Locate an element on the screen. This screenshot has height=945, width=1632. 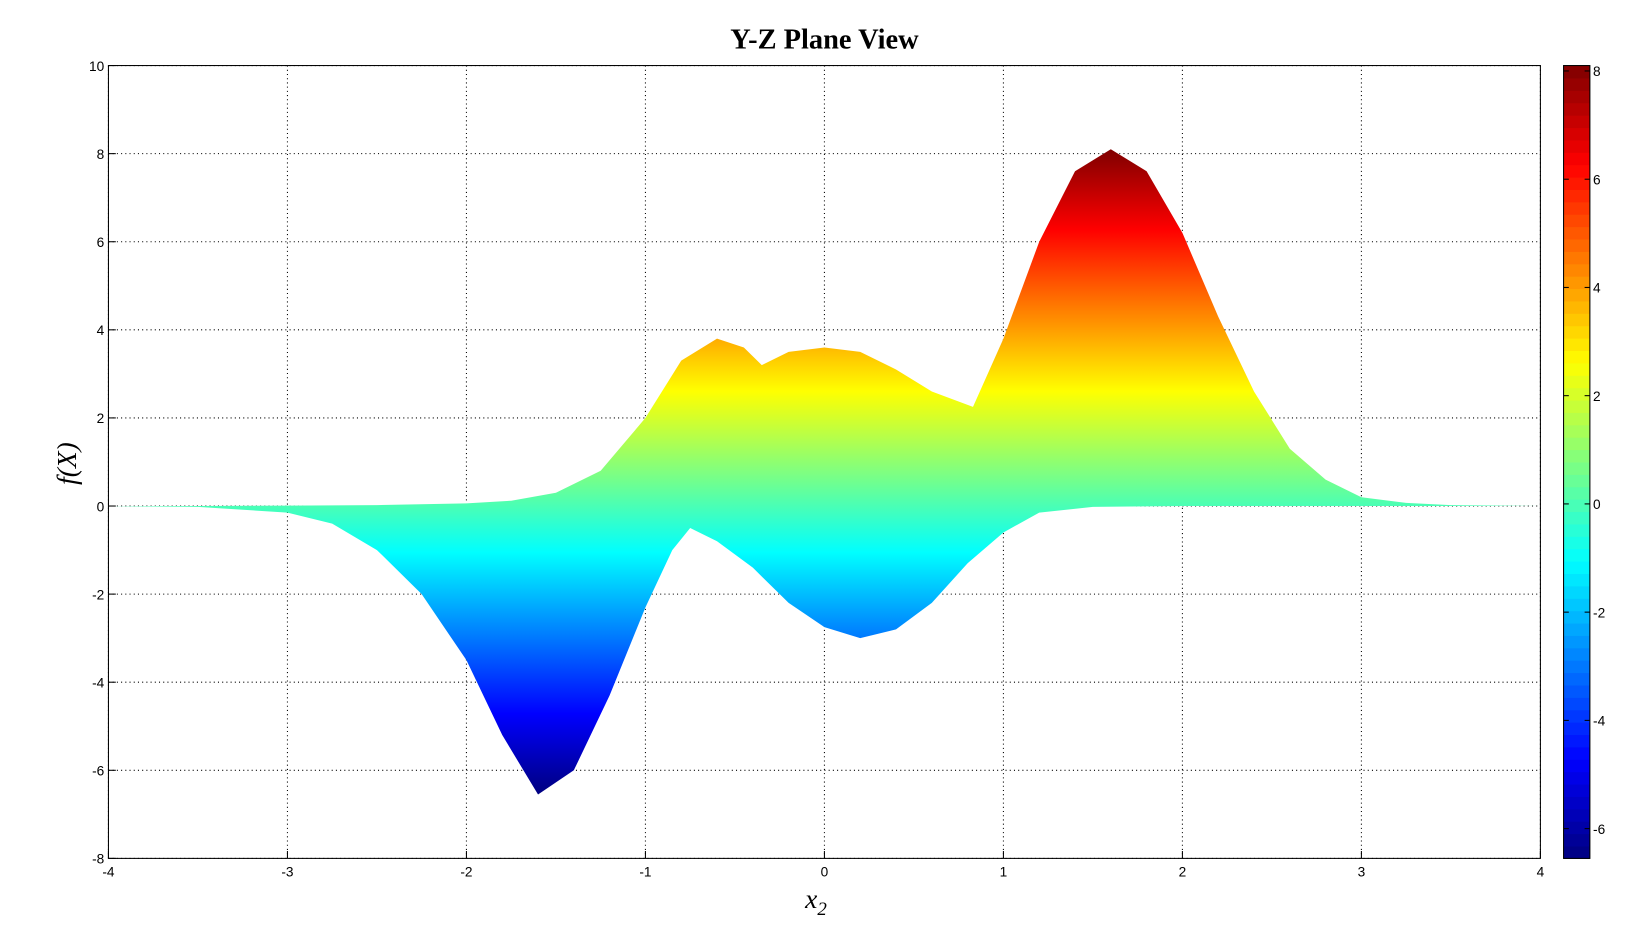
chart-title: Y-Z Plane View is located at coordinates (824, 40).